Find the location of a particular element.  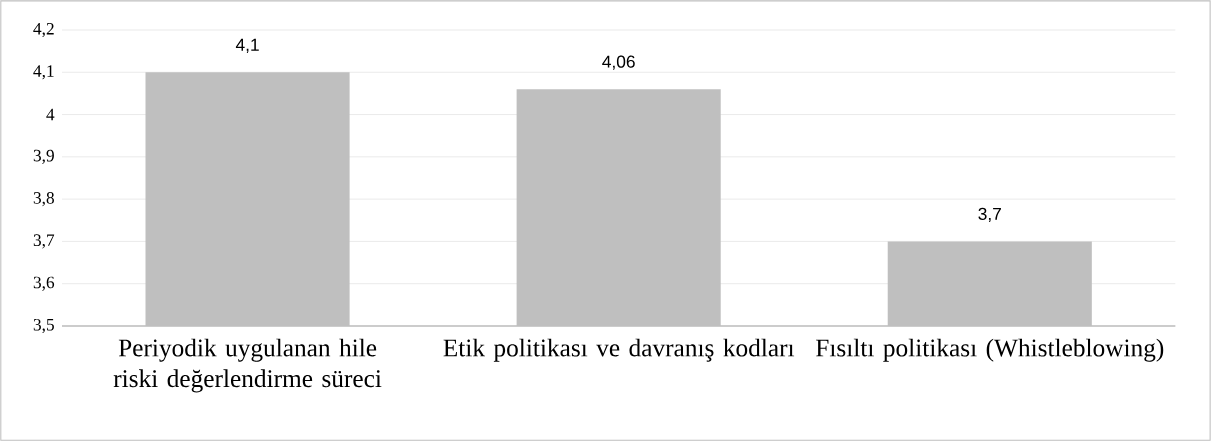

x-tick-label: Etik politikası ve davranış kodları is located at coordinates (619, 350).